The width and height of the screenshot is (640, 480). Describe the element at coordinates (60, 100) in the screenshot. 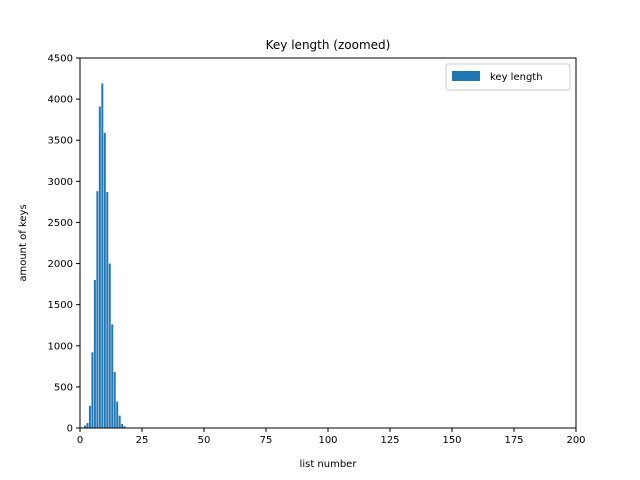

I see `y-tick-label: 4000` at that location.